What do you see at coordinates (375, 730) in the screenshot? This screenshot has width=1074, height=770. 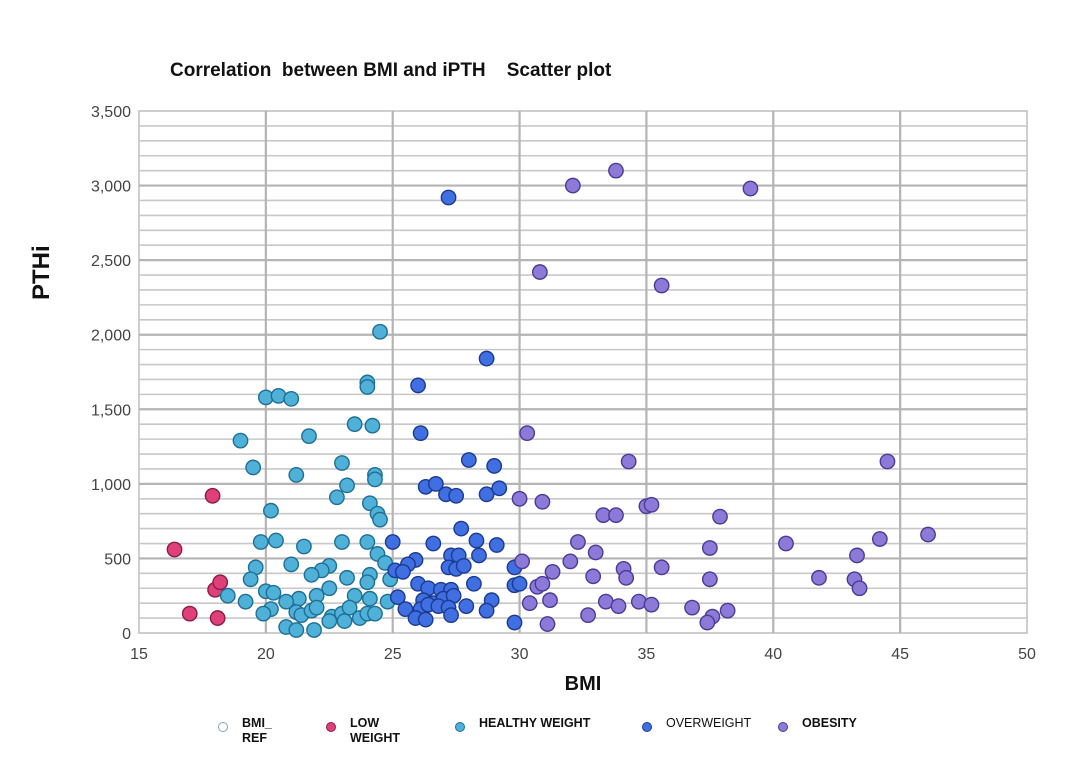 I see `legend-label-low-weight: LOW WEIGHT` at bounding box center [375, 730].